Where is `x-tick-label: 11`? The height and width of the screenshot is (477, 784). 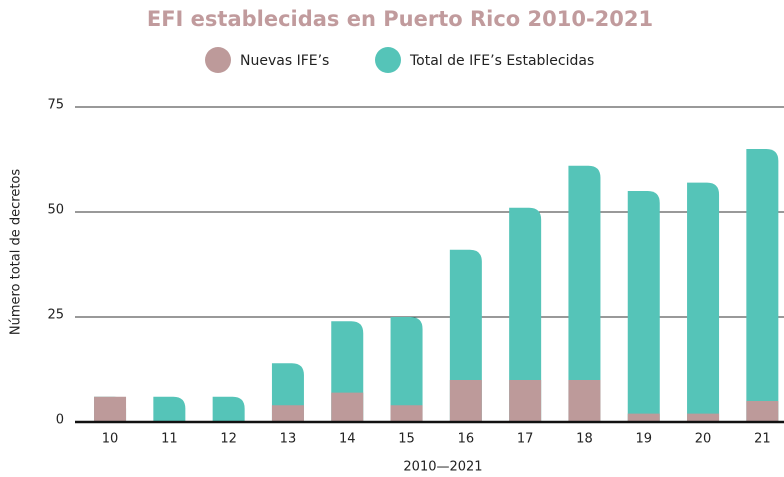 x-tick-label: 11 is located at coordinates (169, 439).